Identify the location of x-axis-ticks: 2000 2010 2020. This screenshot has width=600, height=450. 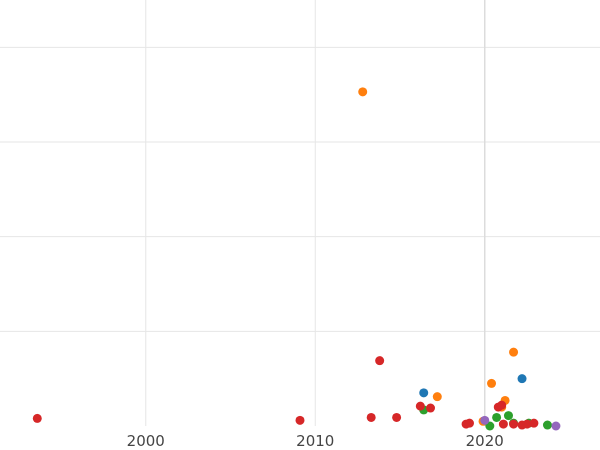
(315, 441).